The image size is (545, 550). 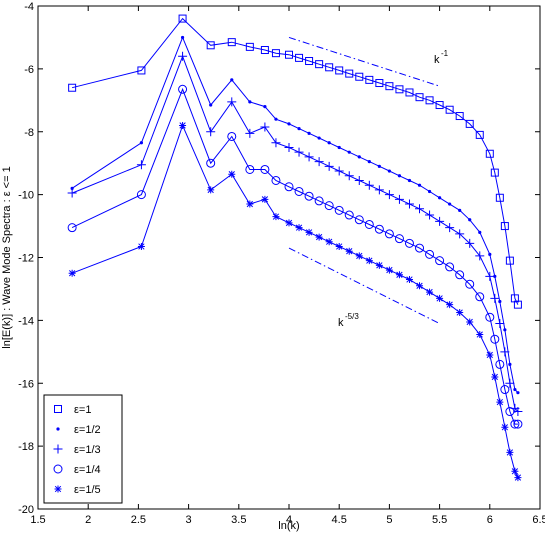 I want to click on x-axis-label: ln(k), so click(x=288, y=526).